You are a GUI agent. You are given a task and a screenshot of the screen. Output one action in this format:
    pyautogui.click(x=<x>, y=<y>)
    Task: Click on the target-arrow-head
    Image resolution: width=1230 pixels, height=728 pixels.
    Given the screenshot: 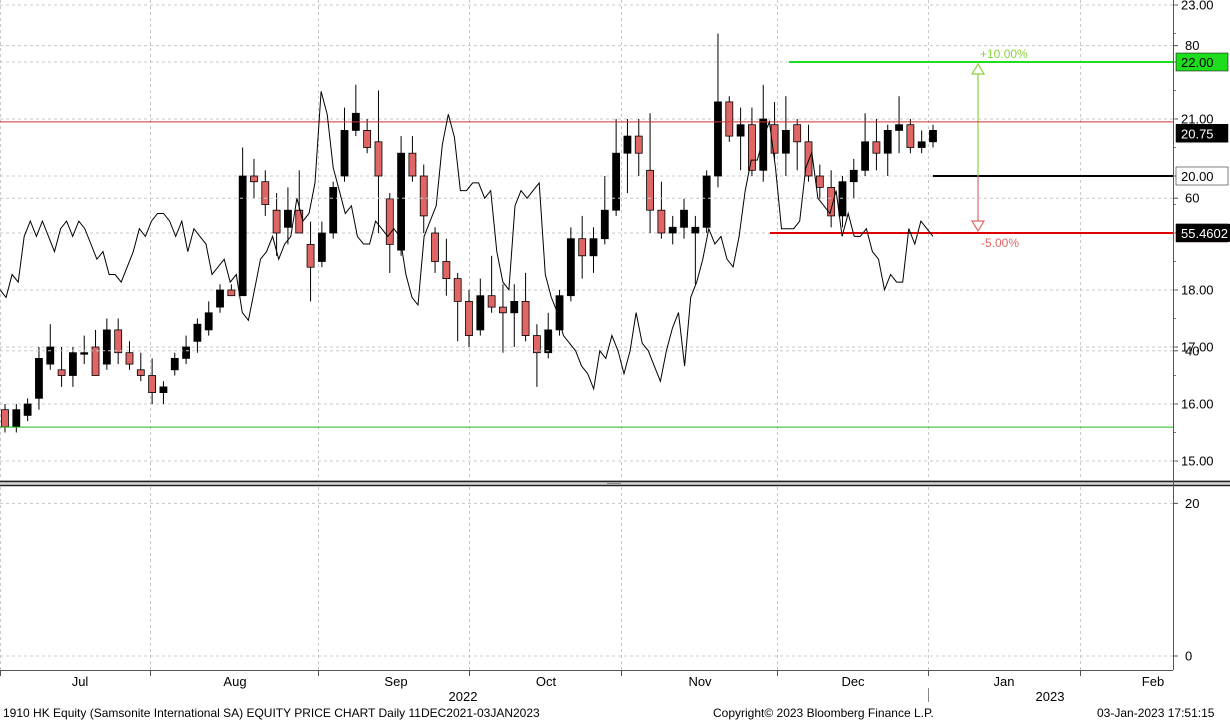 What is the action you would take?
    pyautogui.click(x=978, y=68)
    